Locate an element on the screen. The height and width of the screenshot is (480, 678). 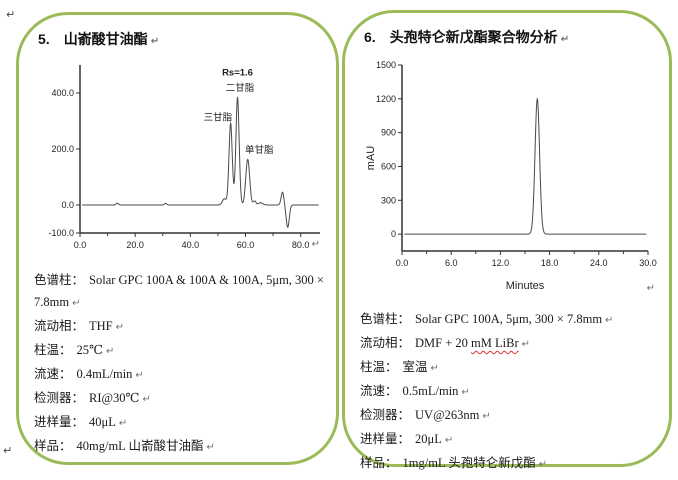
svg-text: 1500 is located at coordinates (386, 65).